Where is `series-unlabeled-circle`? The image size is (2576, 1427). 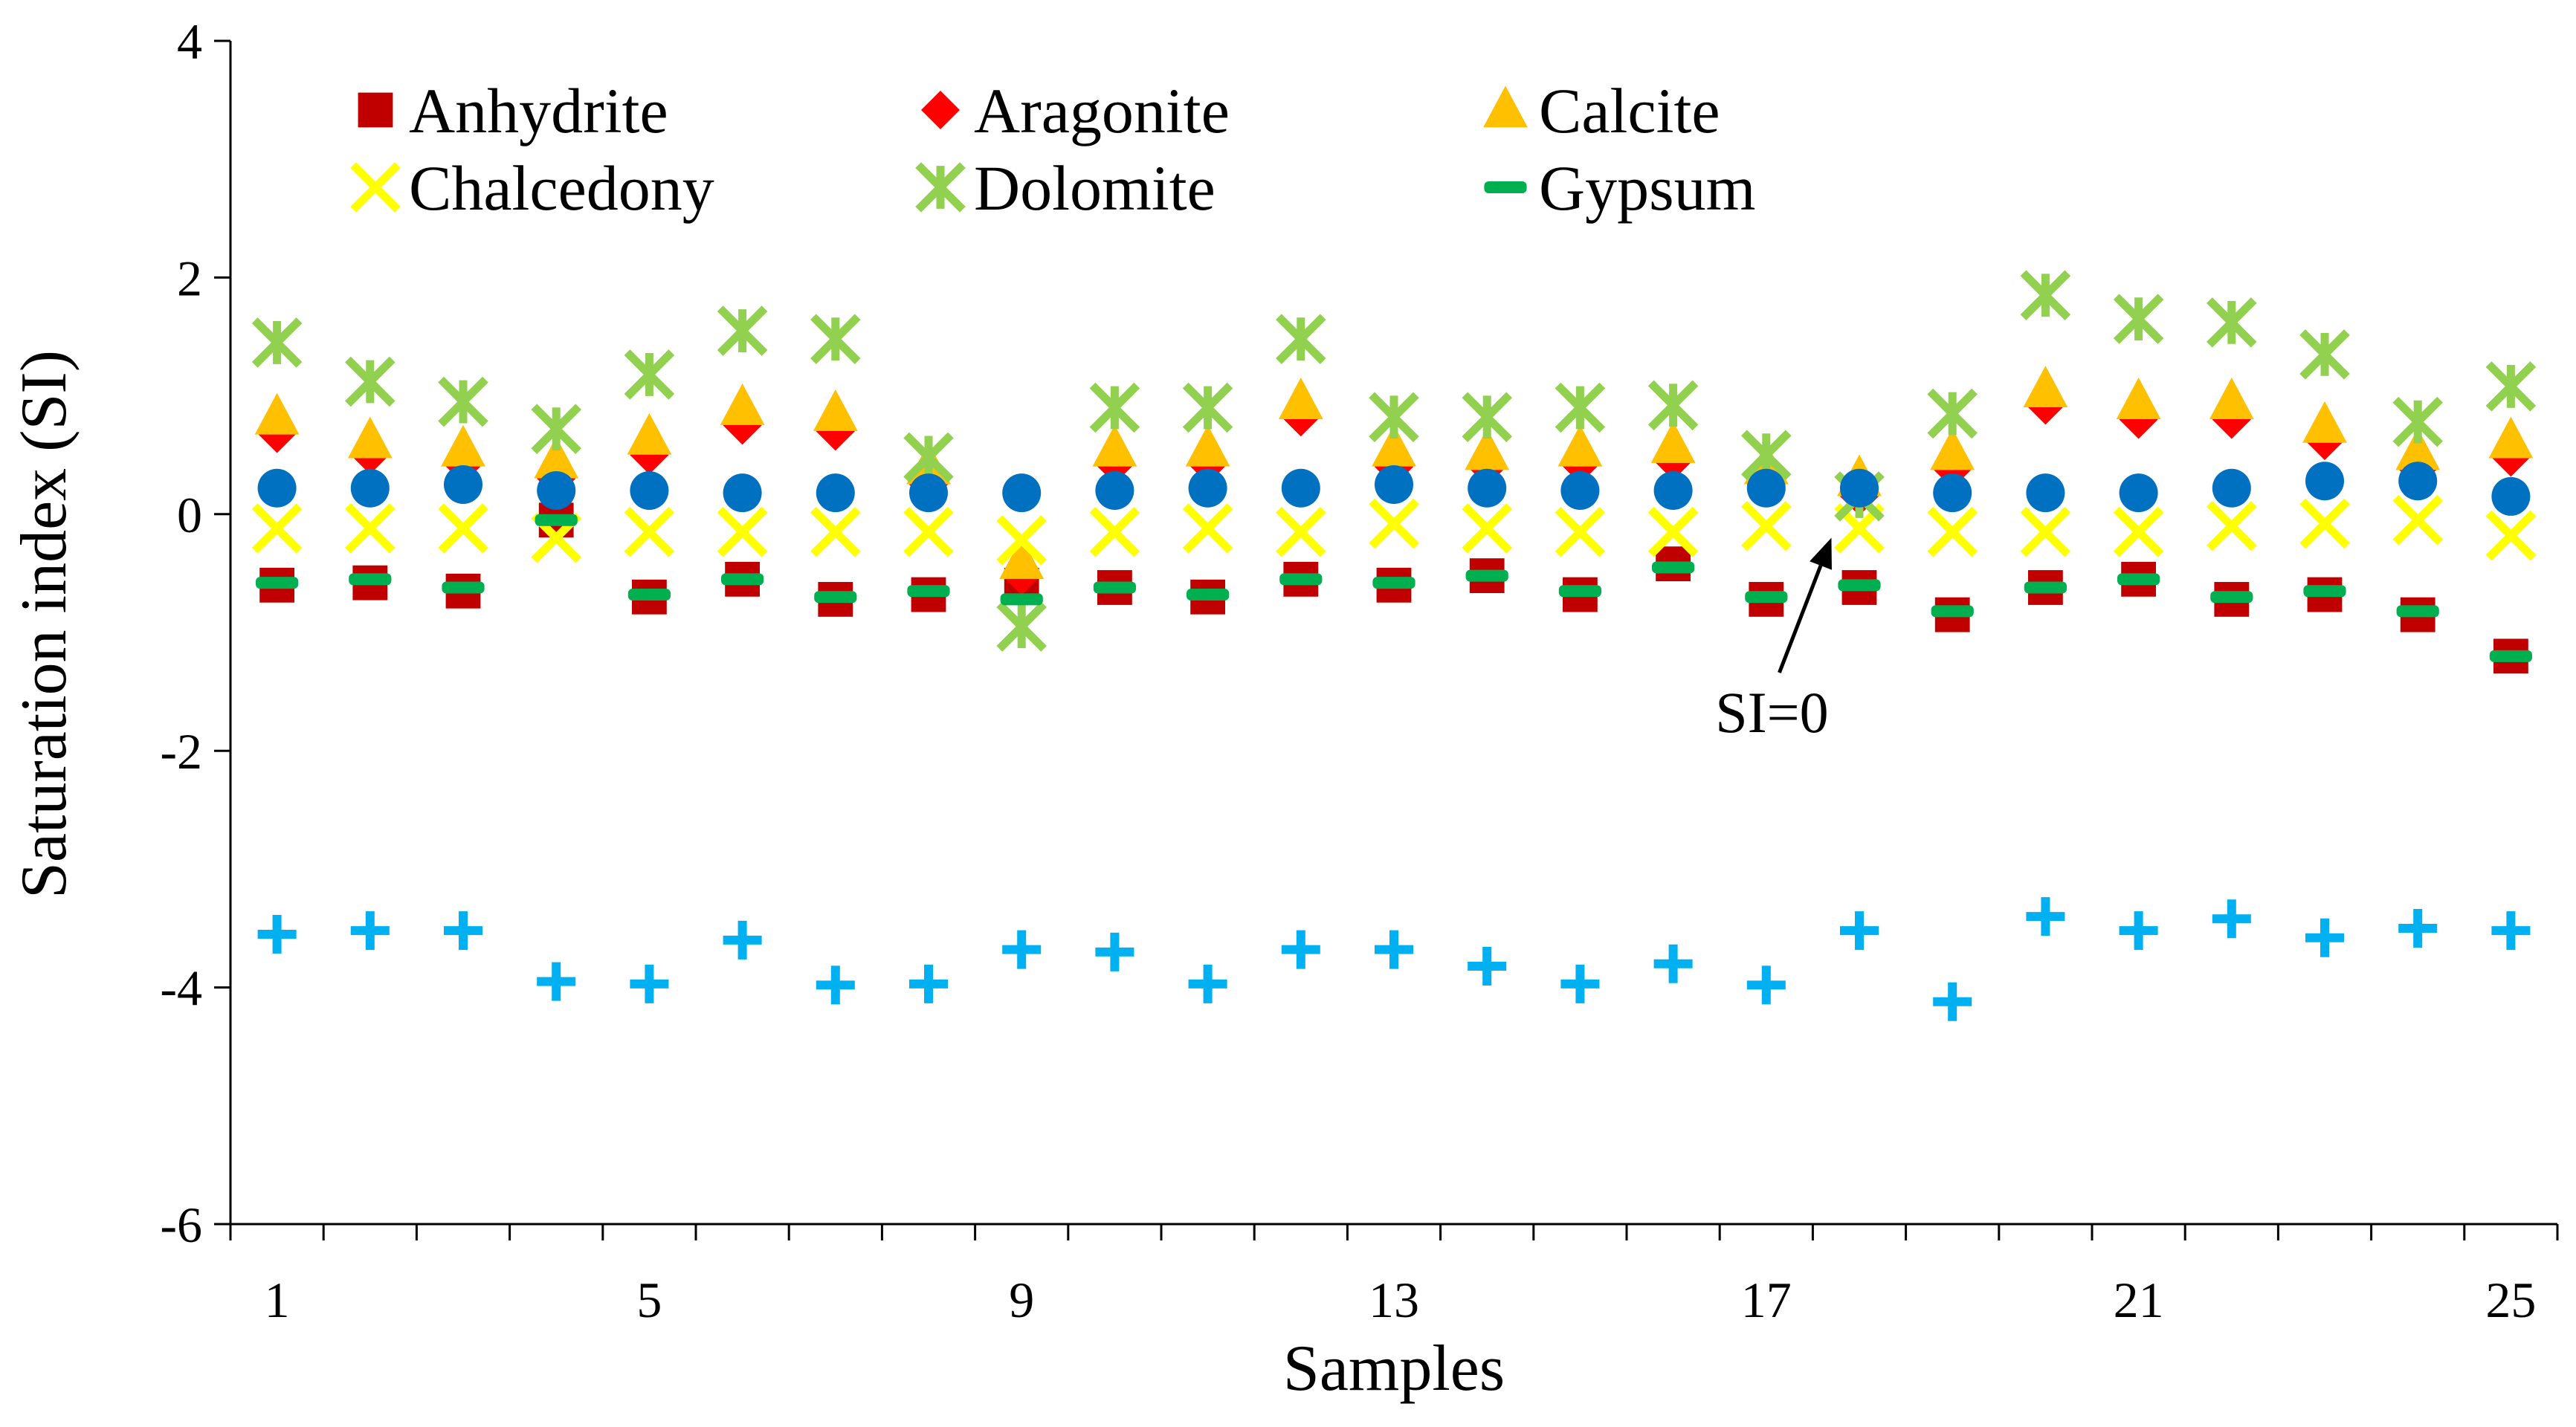 series-unlabeled-circle is located at coordinates (1394, 489).